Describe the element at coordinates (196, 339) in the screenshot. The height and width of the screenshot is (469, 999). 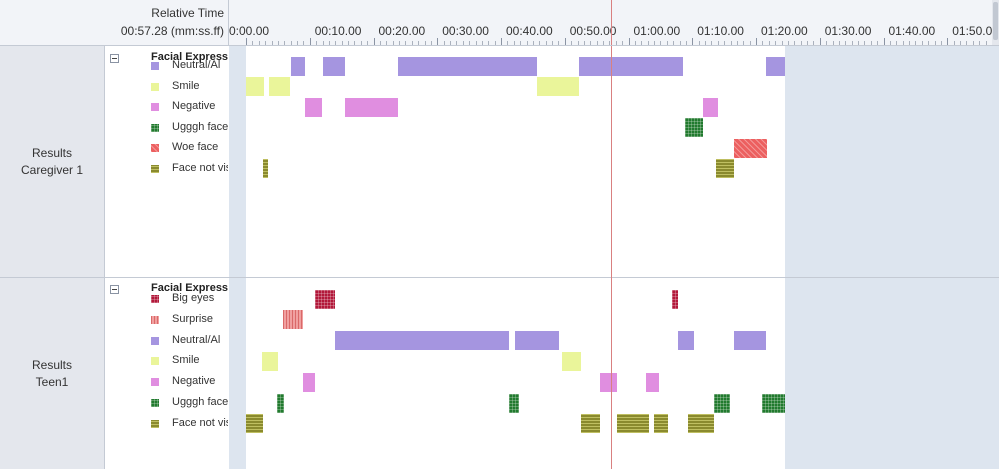
I see `legend-label: Neutral/Al` at that location.